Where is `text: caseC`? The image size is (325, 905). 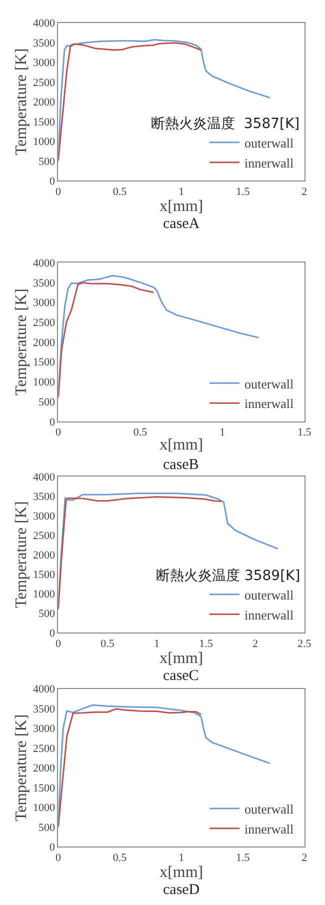
text: caseC is located at coordinates (181, 676).